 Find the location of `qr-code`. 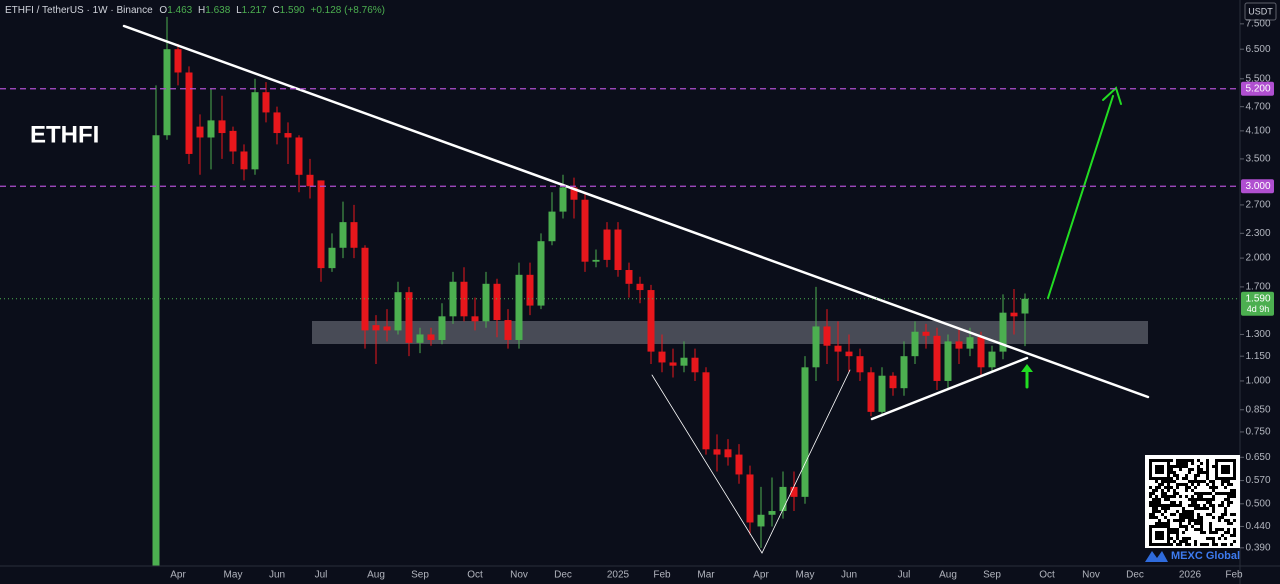

qr-code is located at coordinates (1192, 501).